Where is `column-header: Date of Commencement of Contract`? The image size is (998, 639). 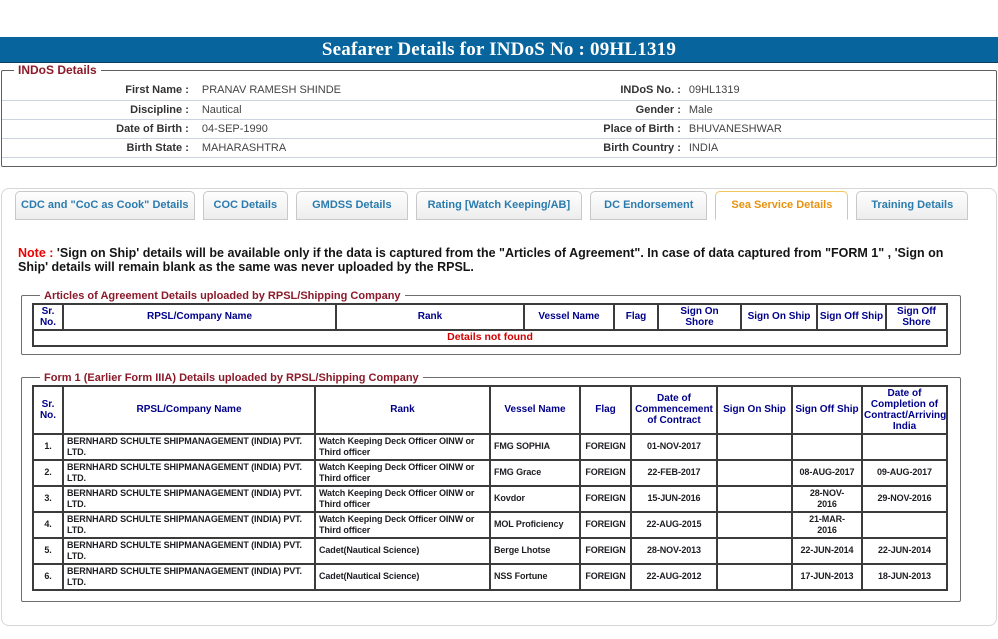 column-header: Date of Commencement of Contract is located at coordinates (674, 409).